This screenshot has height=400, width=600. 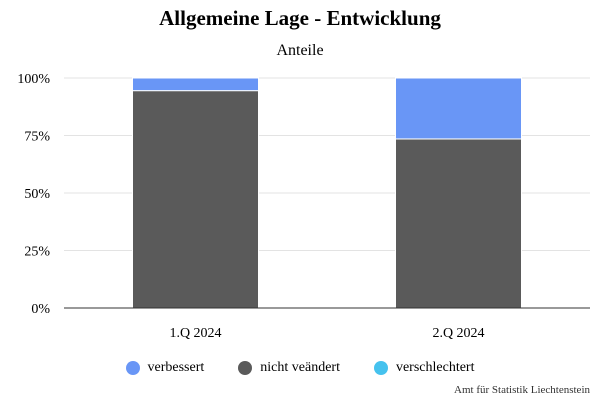 What do you see at coordinates (132, 368) in the screenshot?
I see `legend-marker-verbessert` at bounding box center [132, 368].